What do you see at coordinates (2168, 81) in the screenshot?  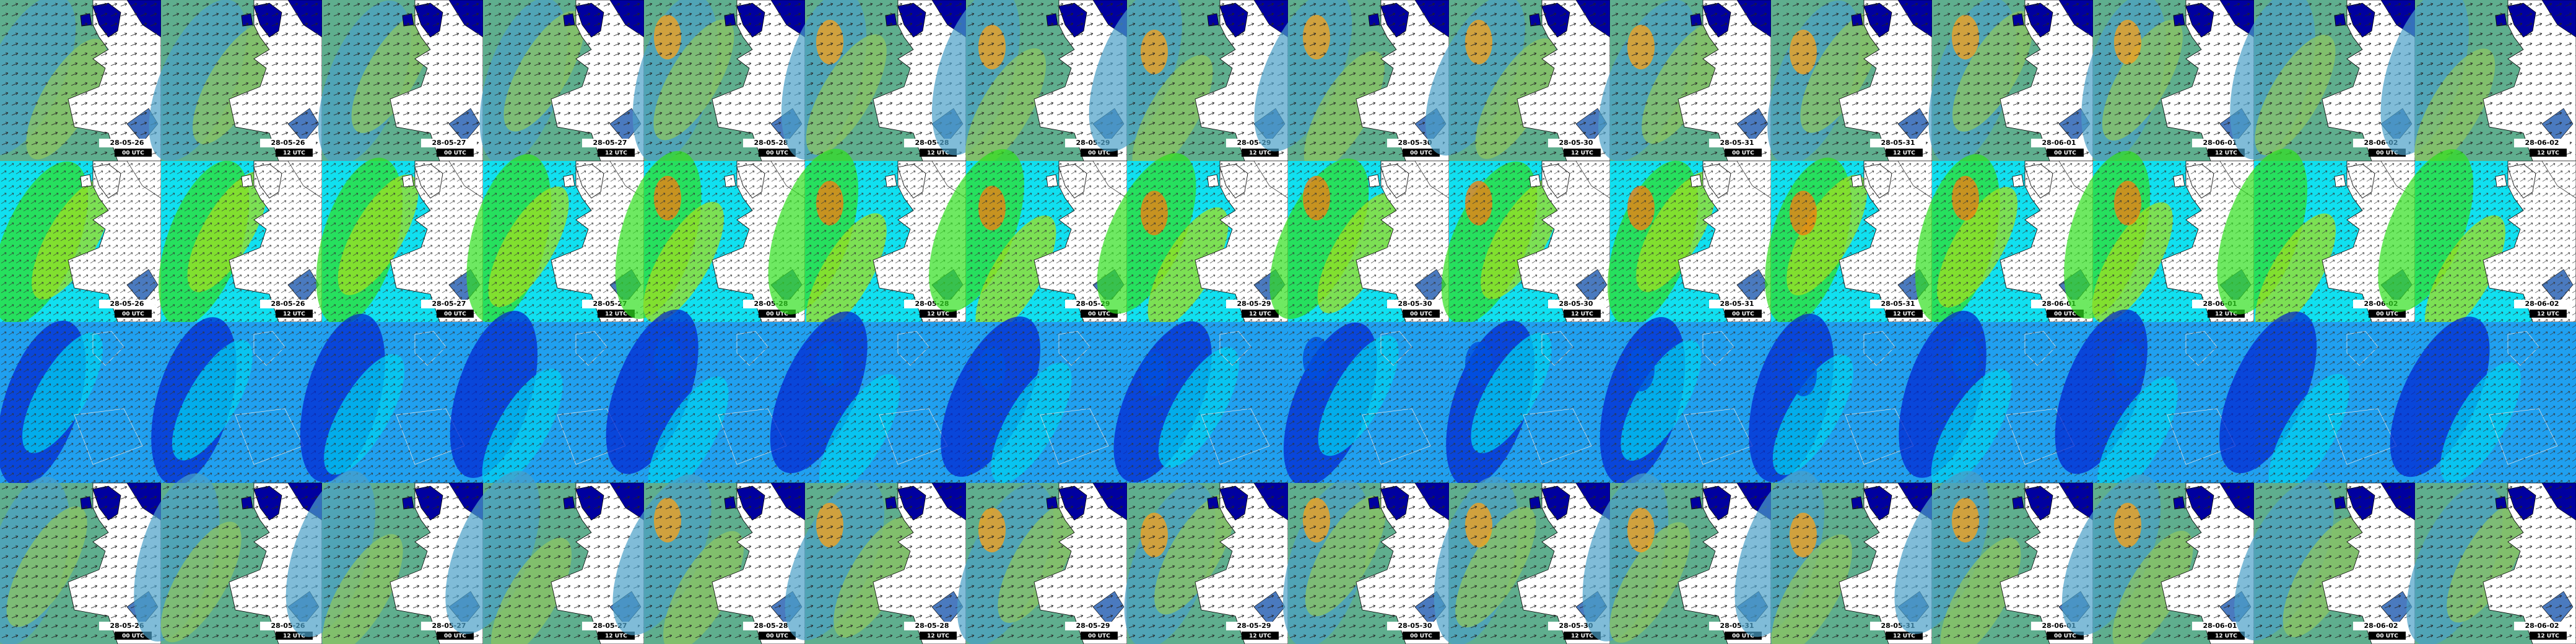 I see `map-tile: 28-06-01 12 UTC` at bounding box center [2168, 81].